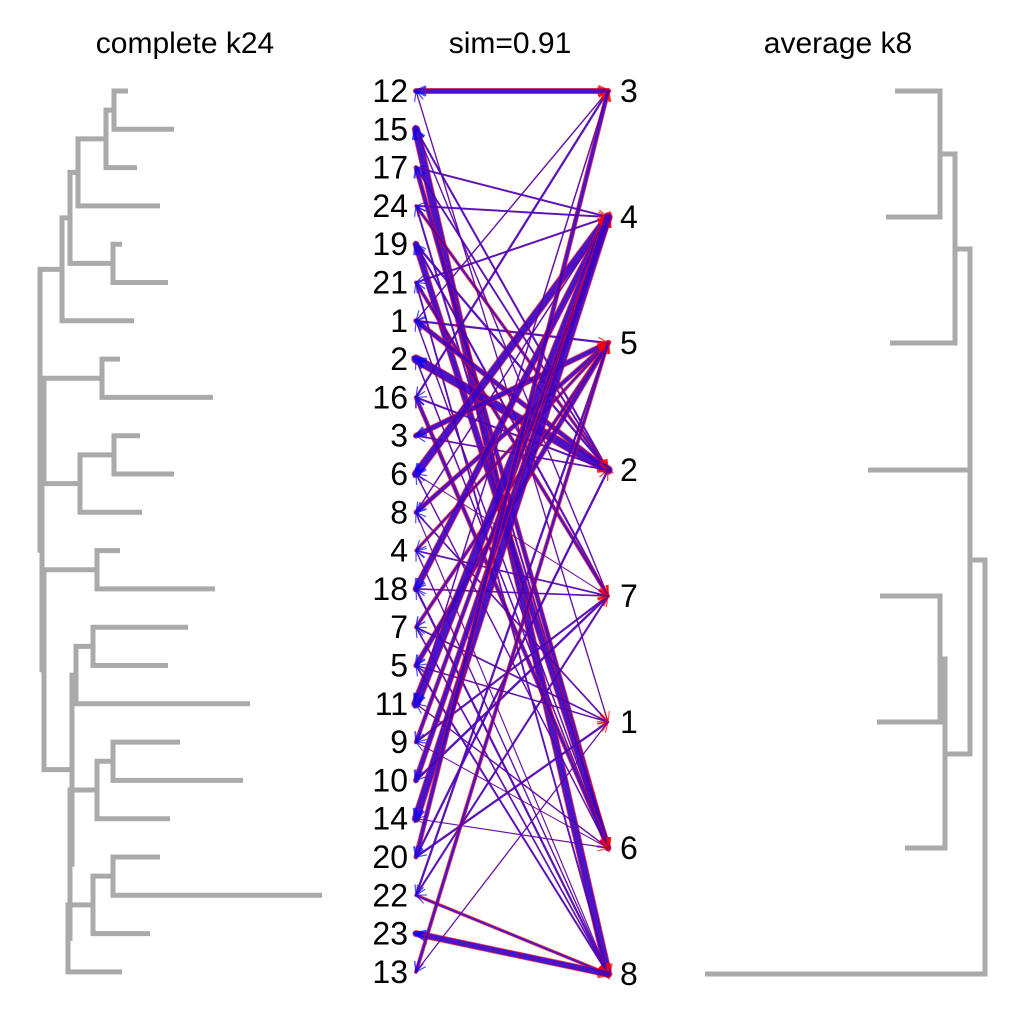 This screenshot has width=1024, height=1024. I want to click on left-dendrogram-title: complete k24, so click(185, 43).